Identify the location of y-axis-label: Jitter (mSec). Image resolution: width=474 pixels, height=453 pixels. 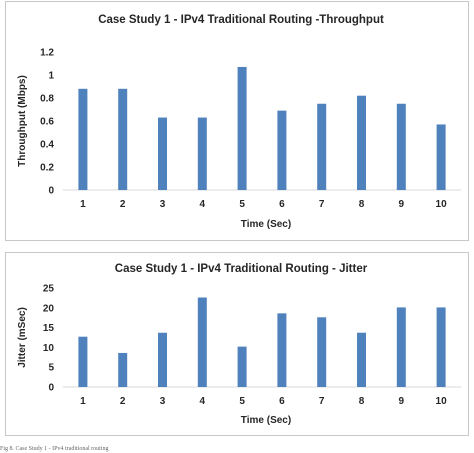
(22, 337).